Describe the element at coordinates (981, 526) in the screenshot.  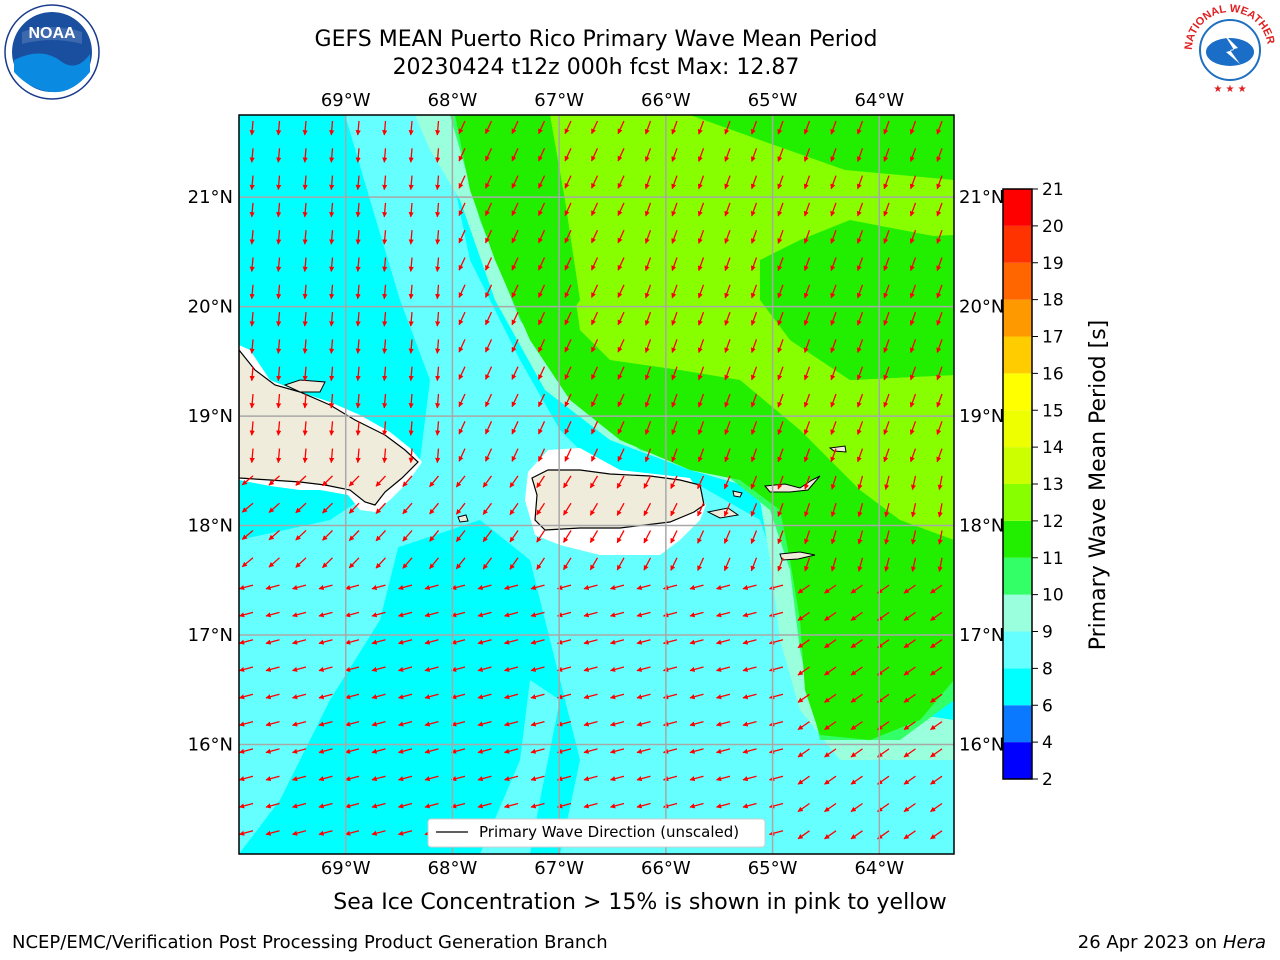
I see `lat-tick-label: 18°N` at that location.